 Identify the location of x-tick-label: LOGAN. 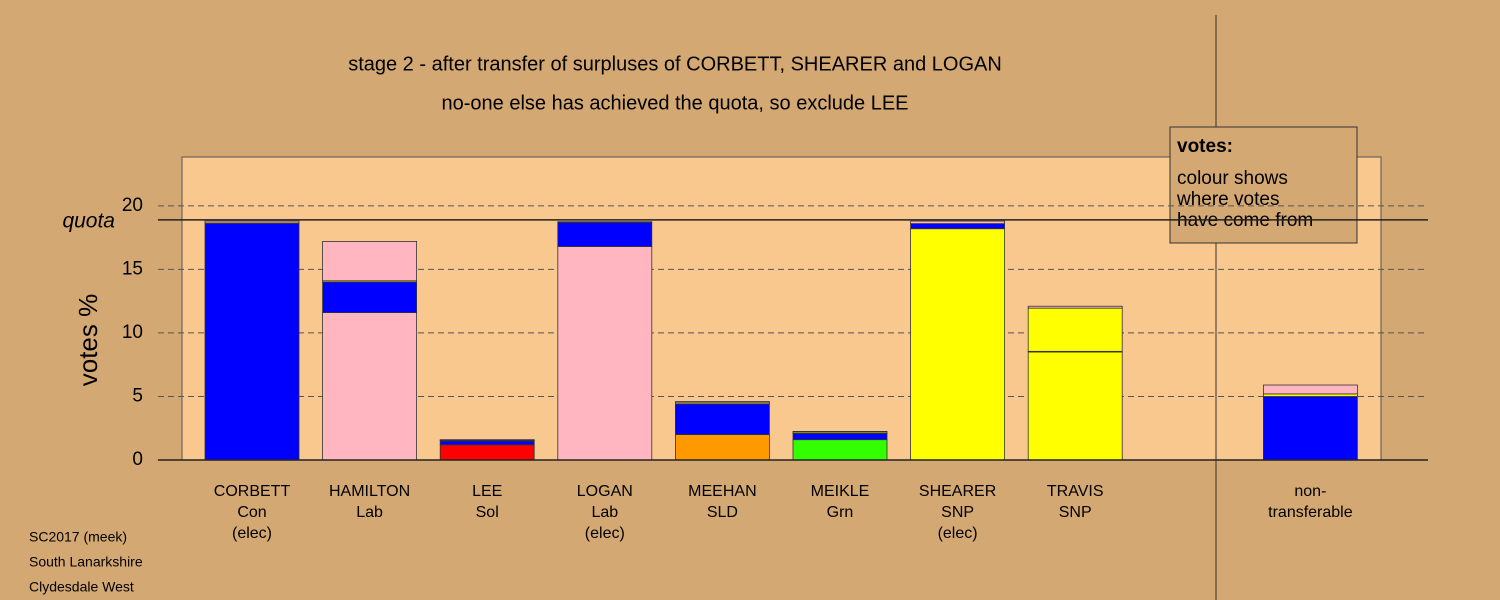
(605, 491).